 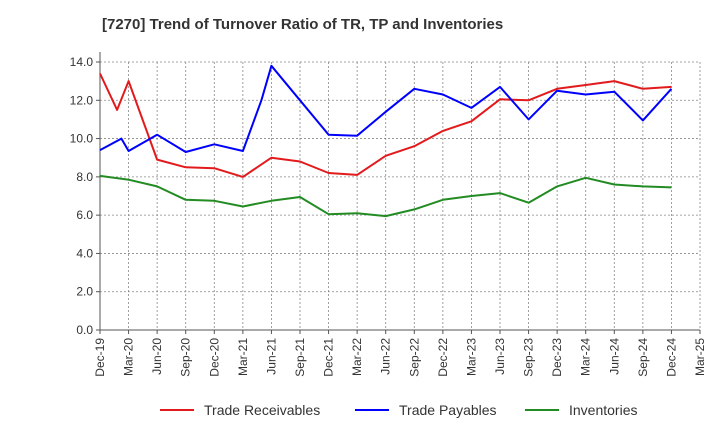 What do you see at coordinates (700, 357) in the screenshot?
I see `x-tick-label: Mar-25` at bounding box center [700, 357].